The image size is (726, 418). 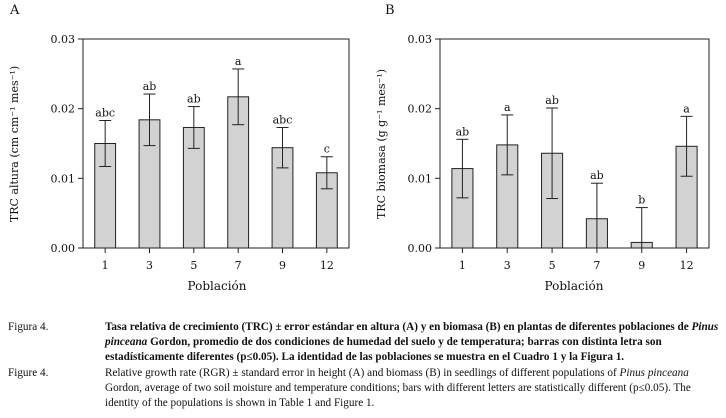 I want to click on panel-a-significance-letter: c, so click(x=327, y=149).